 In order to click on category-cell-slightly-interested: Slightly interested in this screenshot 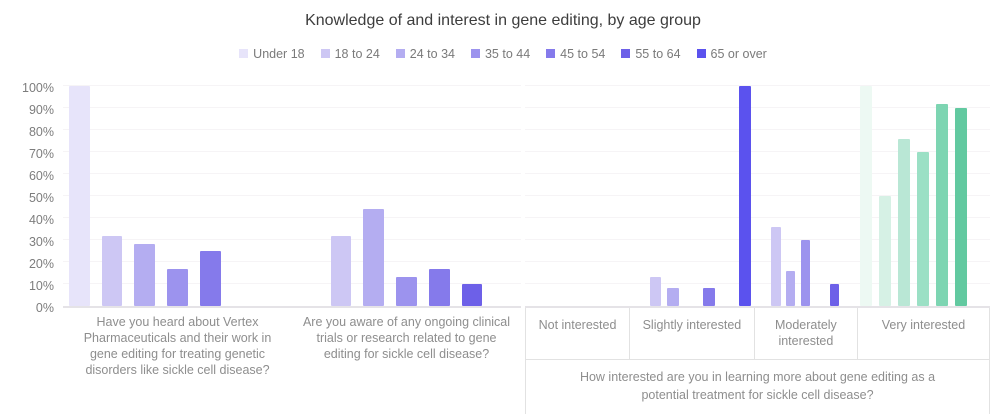, I will do `click(692, 333)`.